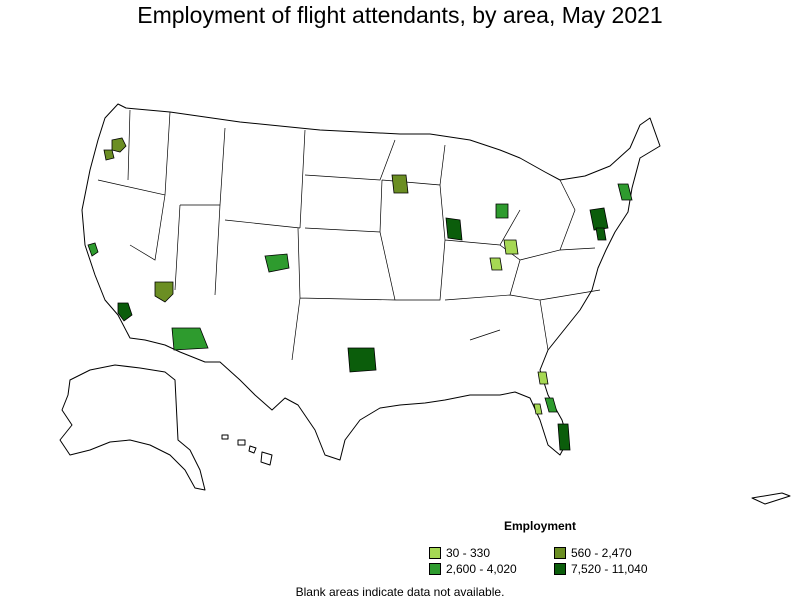 This screenshot has height=600, width=800. What do you see at coordinates (125, 312) in the screenshot?
I see `area-los-angeles` at bounding box center [125, 312].